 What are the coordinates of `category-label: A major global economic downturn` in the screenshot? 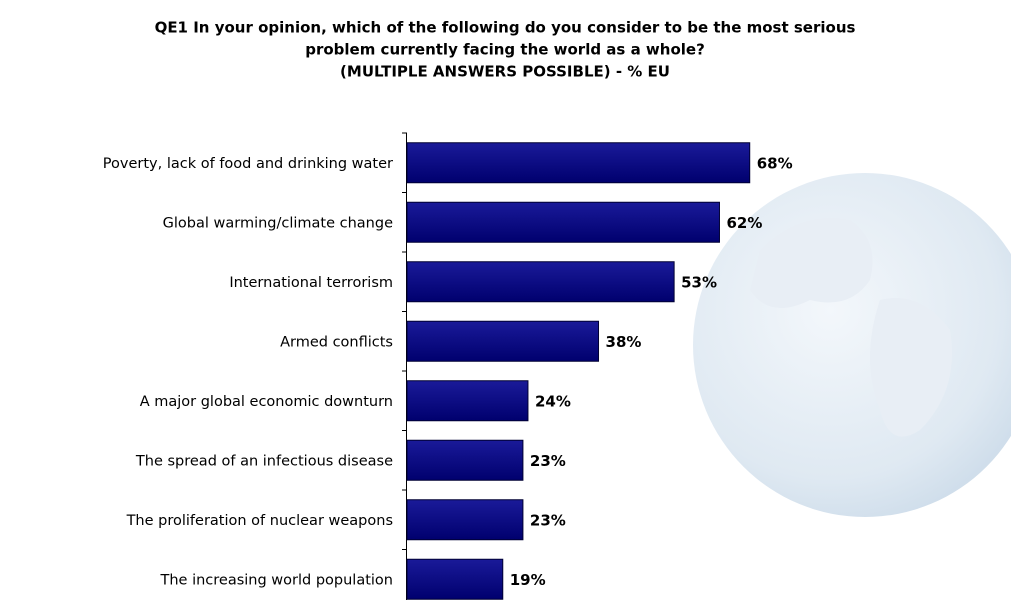 It's located at (266, 402).